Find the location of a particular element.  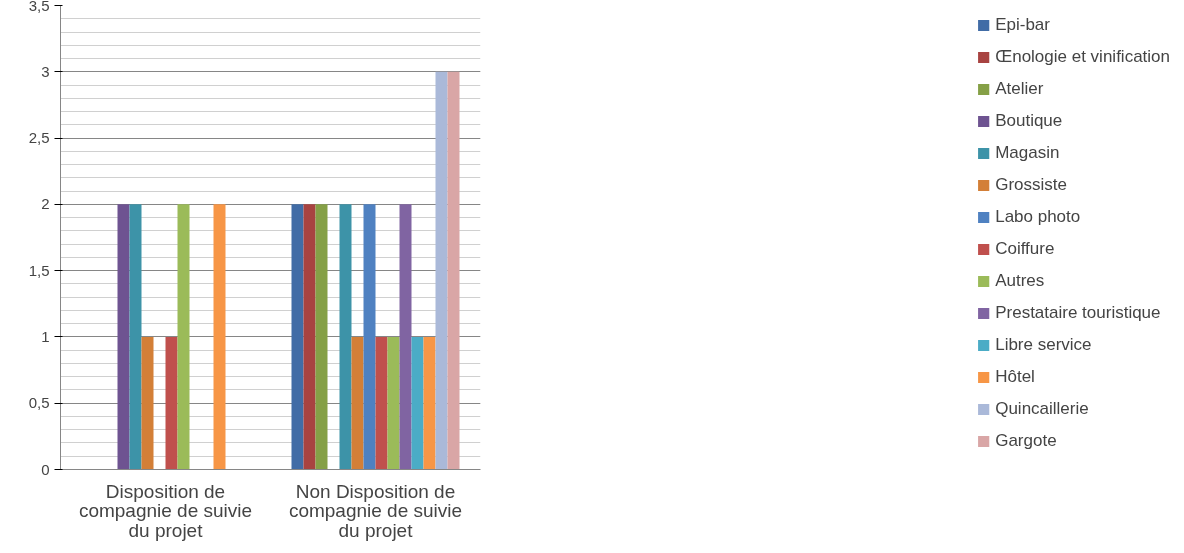

x-tick-label: Disposition de compagnie de suivie du projet is located at coordinates (165, 511).